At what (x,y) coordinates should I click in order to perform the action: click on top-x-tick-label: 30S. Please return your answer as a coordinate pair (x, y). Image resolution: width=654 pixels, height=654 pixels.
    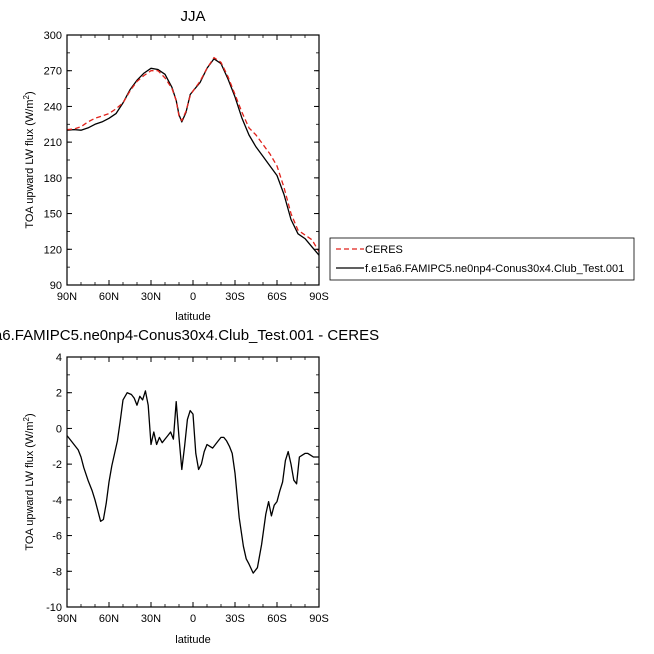
    Looking at the image, I should click on (235, 297).